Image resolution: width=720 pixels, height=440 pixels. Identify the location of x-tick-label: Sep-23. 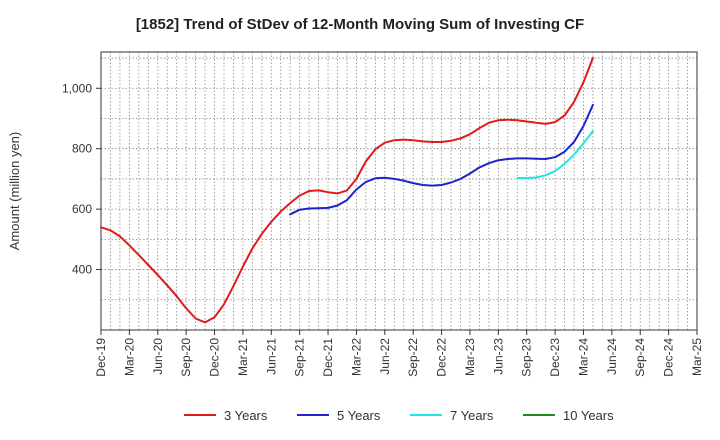
(527, 357).